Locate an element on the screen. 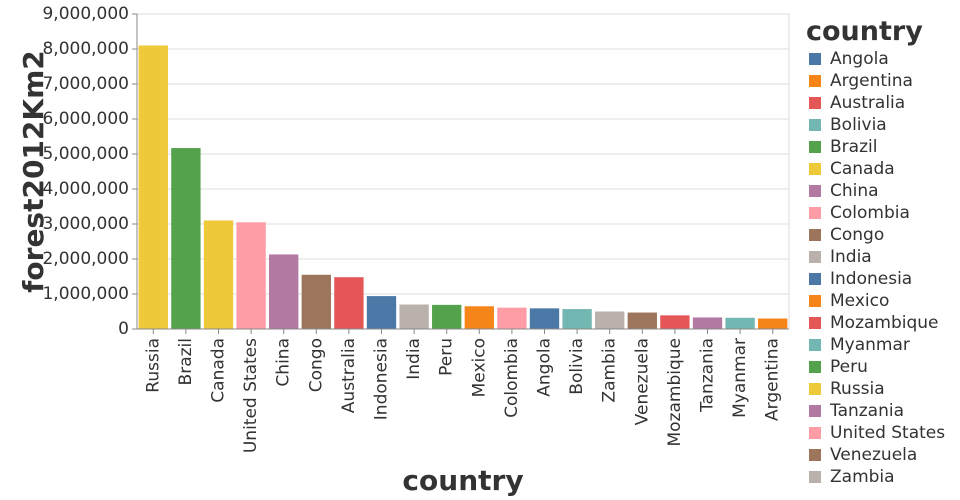 This screenshot has height=500, width=960. legend-label: United States is located at coordinates (887, 433).